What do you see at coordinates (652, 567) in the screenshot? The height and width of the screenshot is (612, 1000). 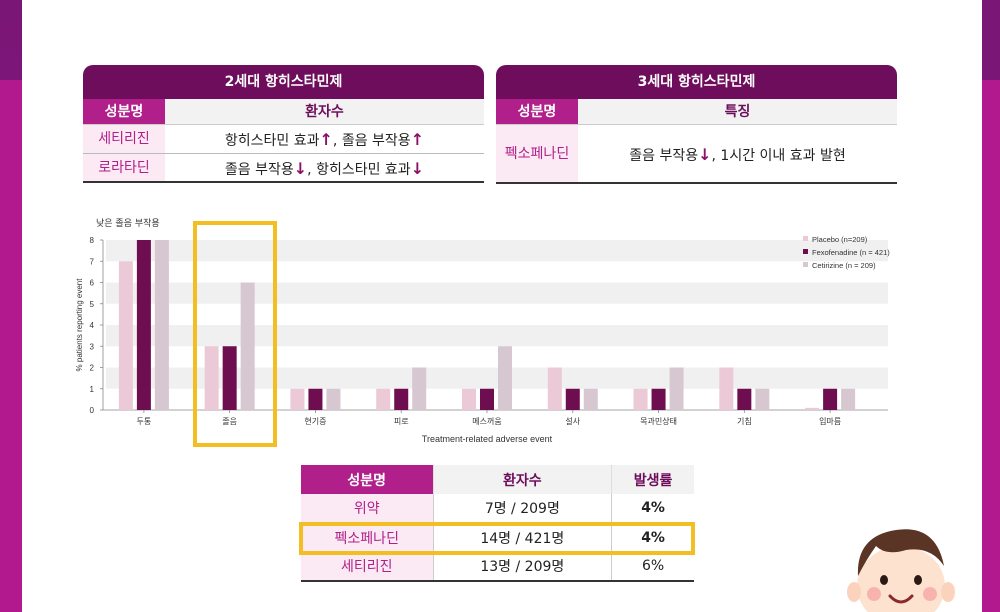 I see `incidence-row-rate: 6%` at bounding box center [652, 567].